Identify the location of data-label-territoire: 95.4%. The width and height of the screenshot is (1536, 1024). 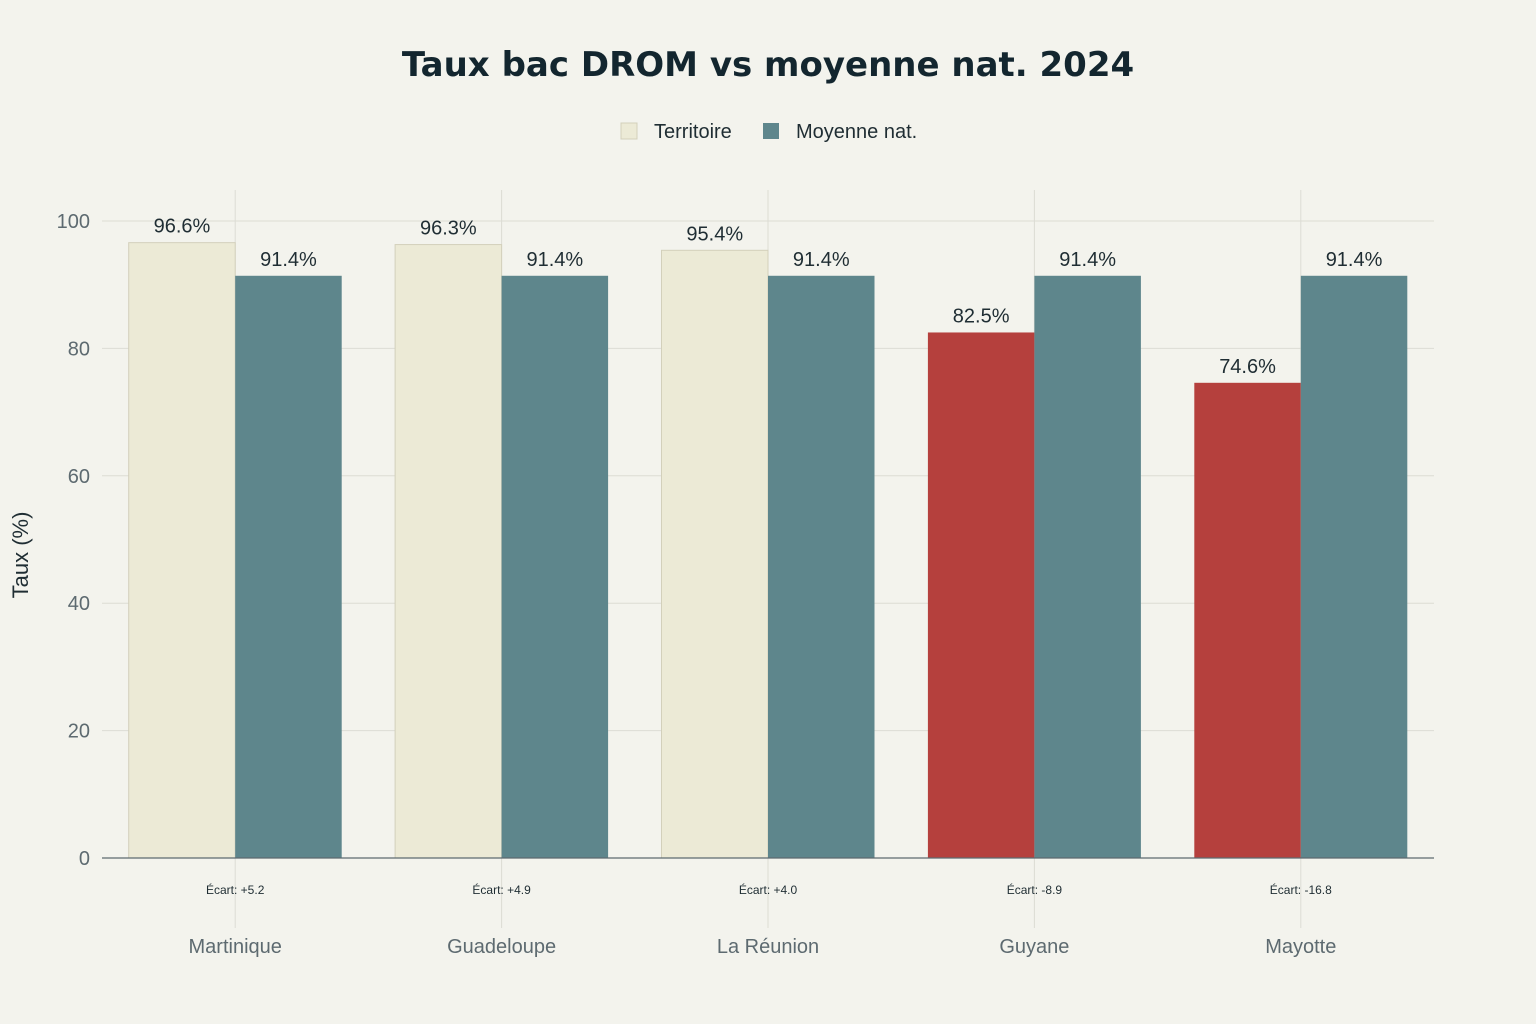
(714, 234).